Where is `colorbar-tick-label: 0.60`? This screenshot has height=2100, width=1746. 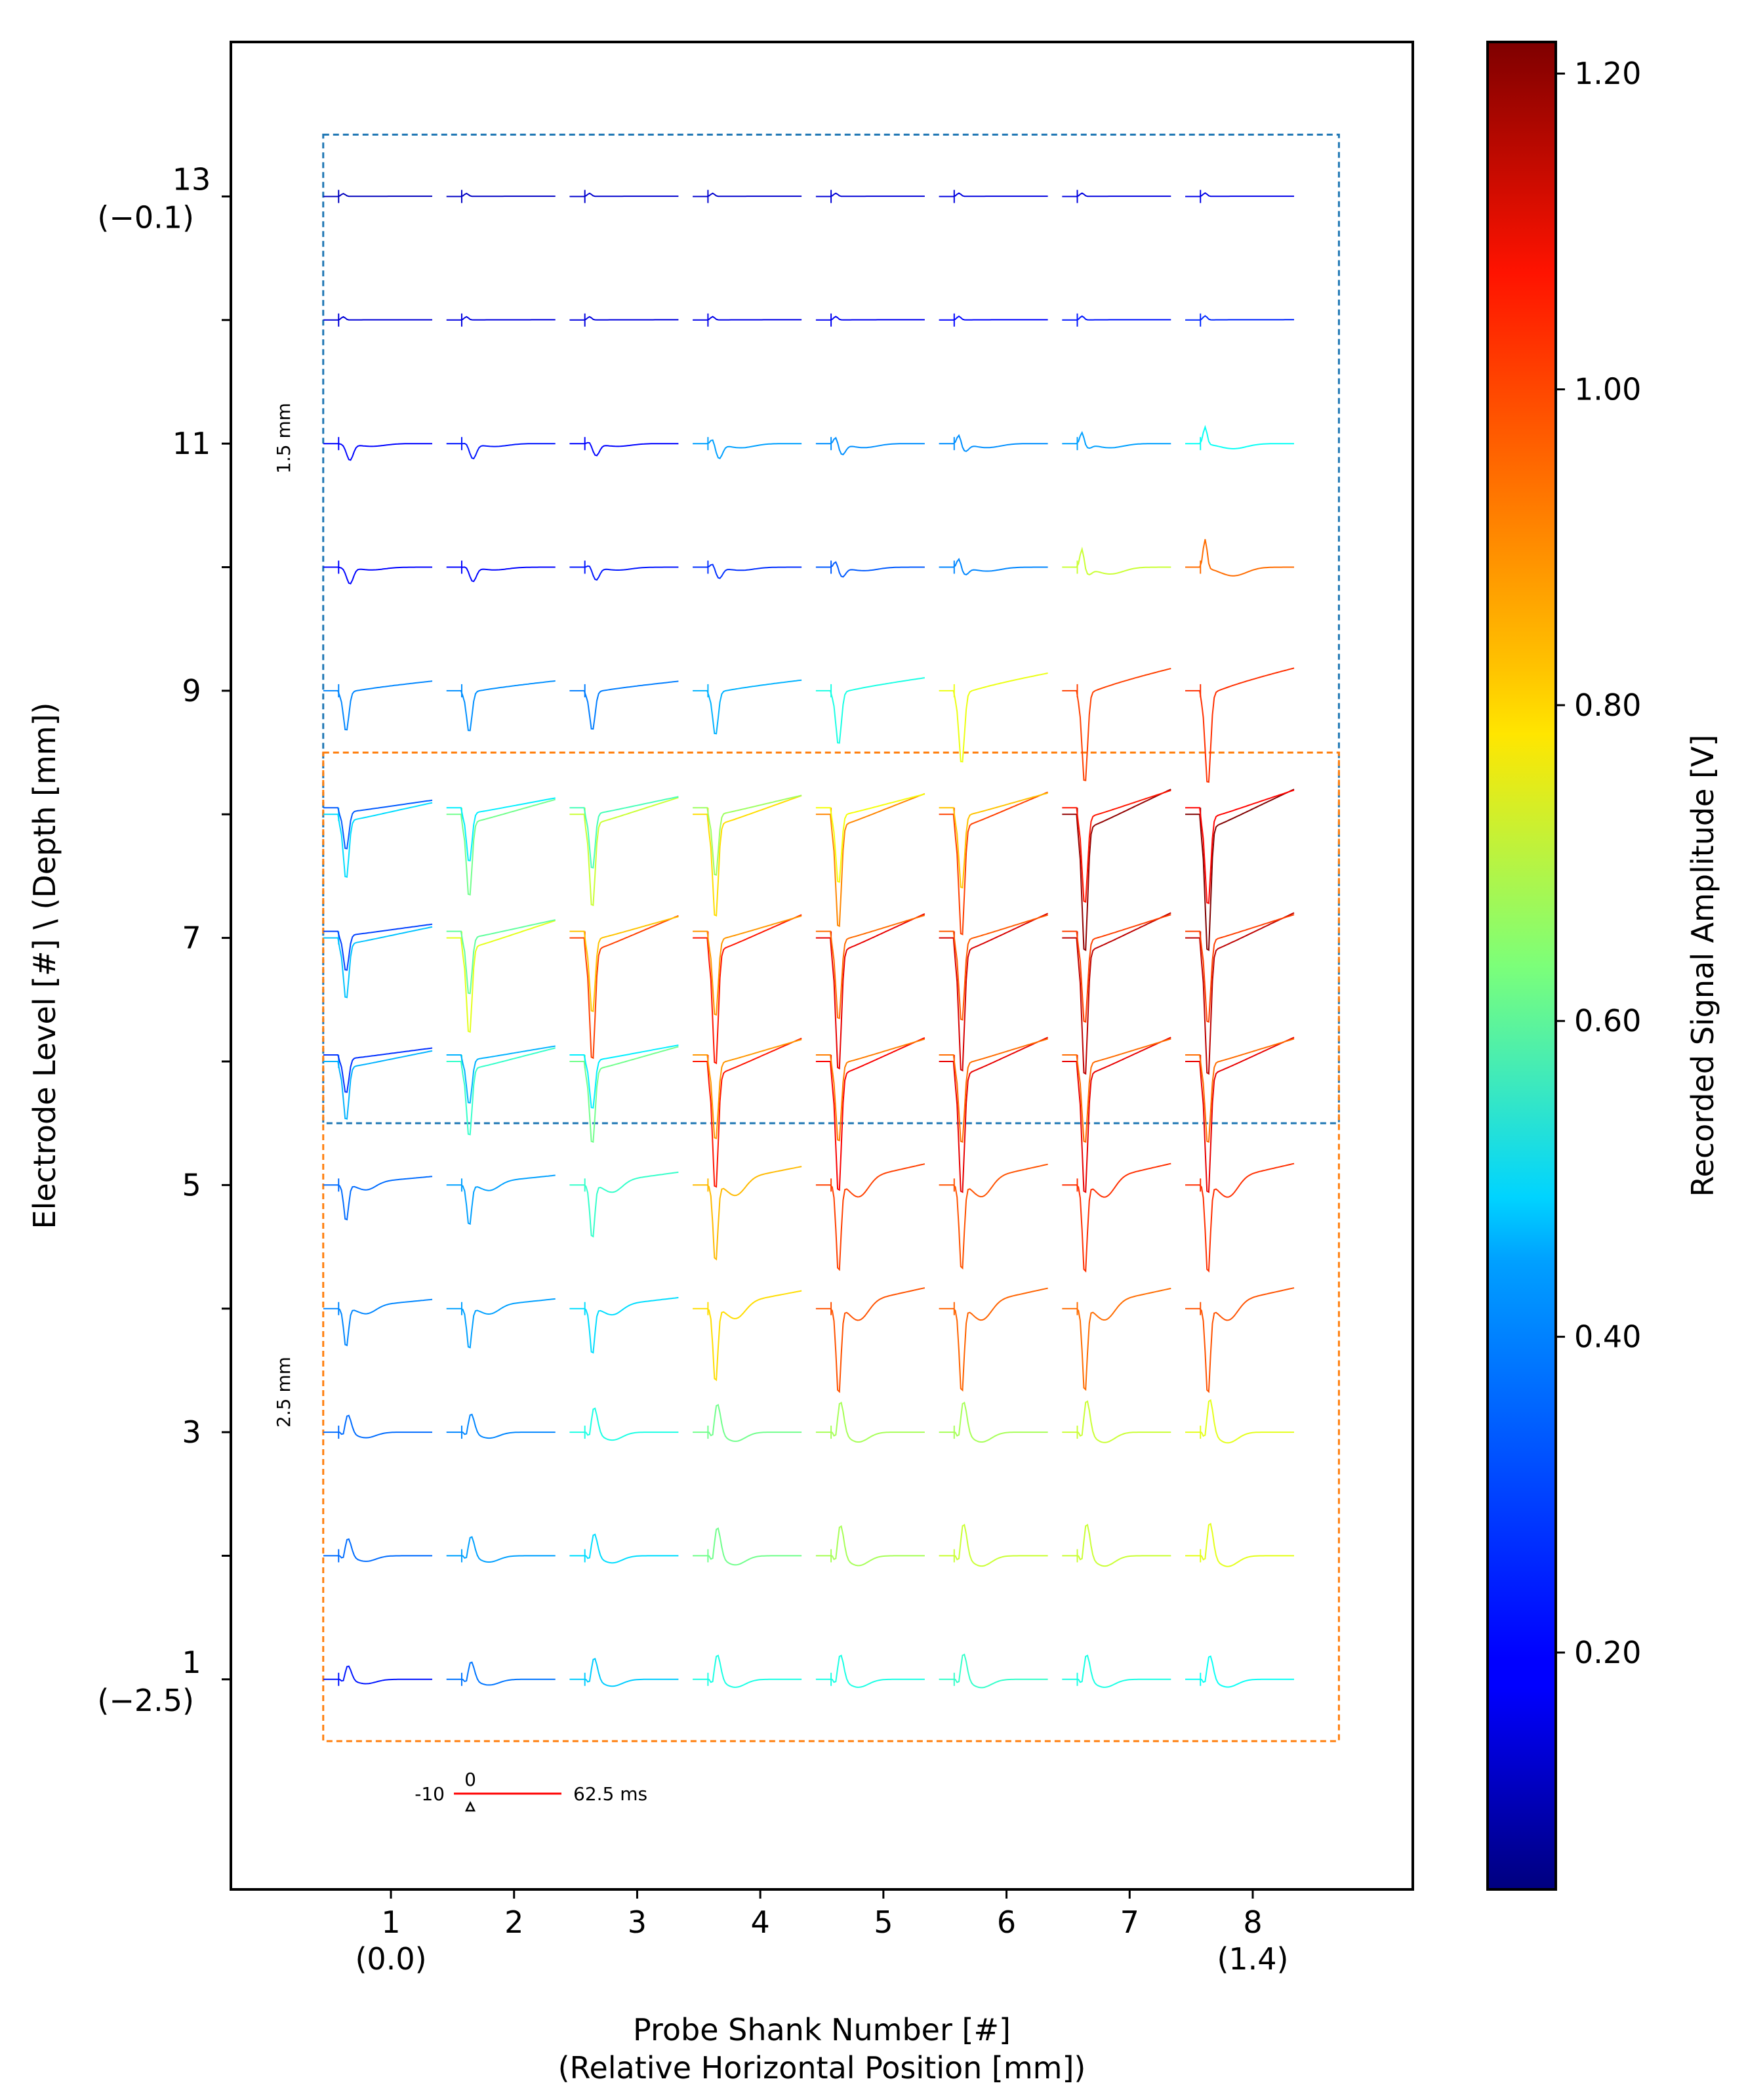
colorbar-tick-label: 0.60 is located at coordinates (1607, 1021).